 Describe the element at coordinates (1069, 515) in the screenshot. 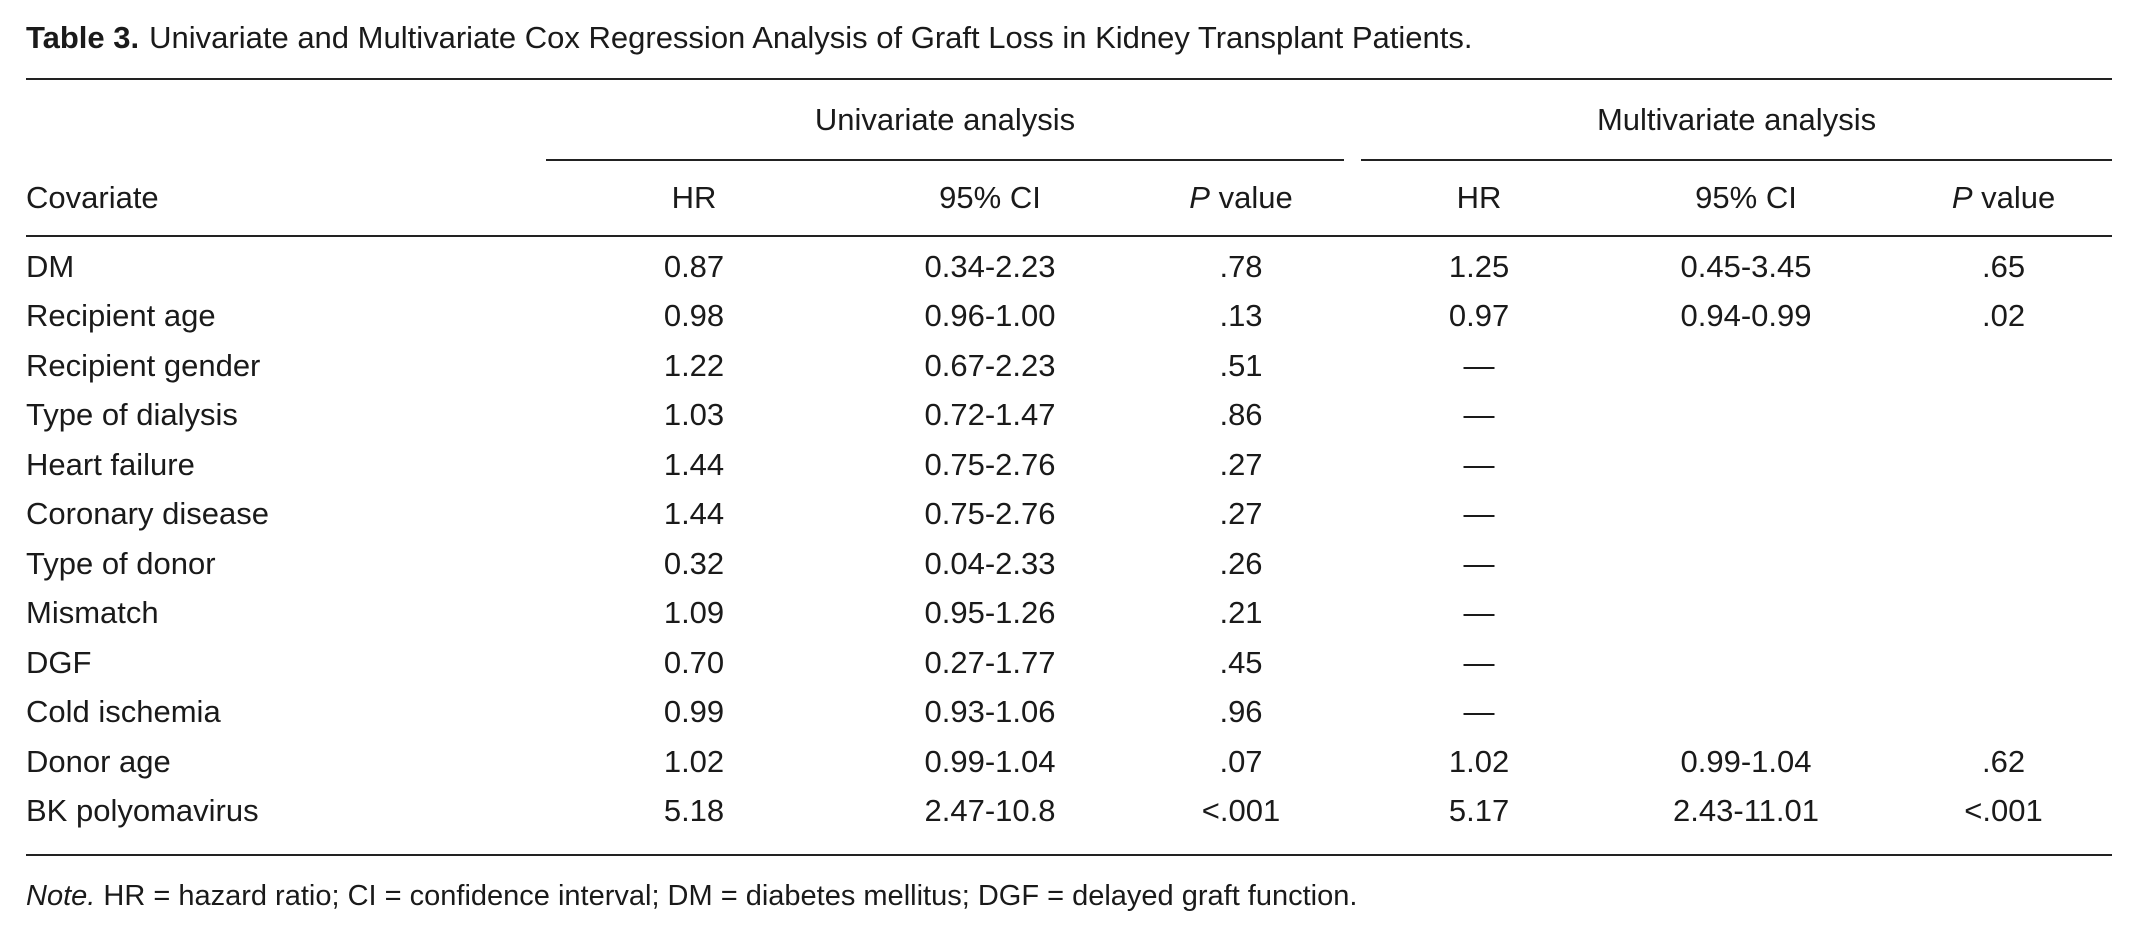

I see `table-row: Coronary disease 1.44 0.75-2.76 .27 —` at that location.